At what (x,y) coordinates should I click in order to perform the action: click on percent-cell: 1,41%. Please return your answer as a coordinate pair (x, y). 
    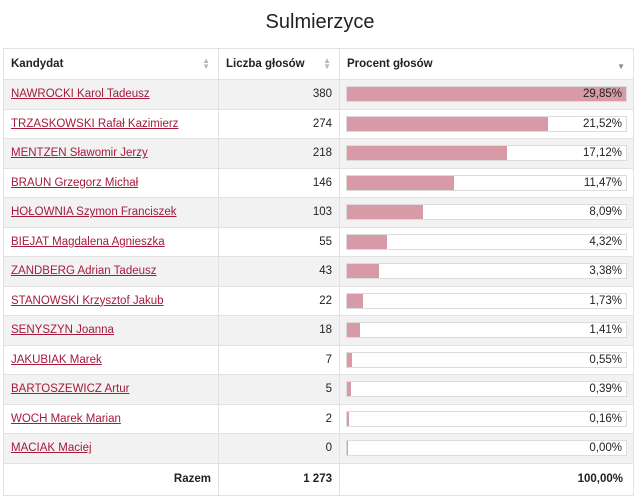
    Looking at the image, I should click on (486, 330).